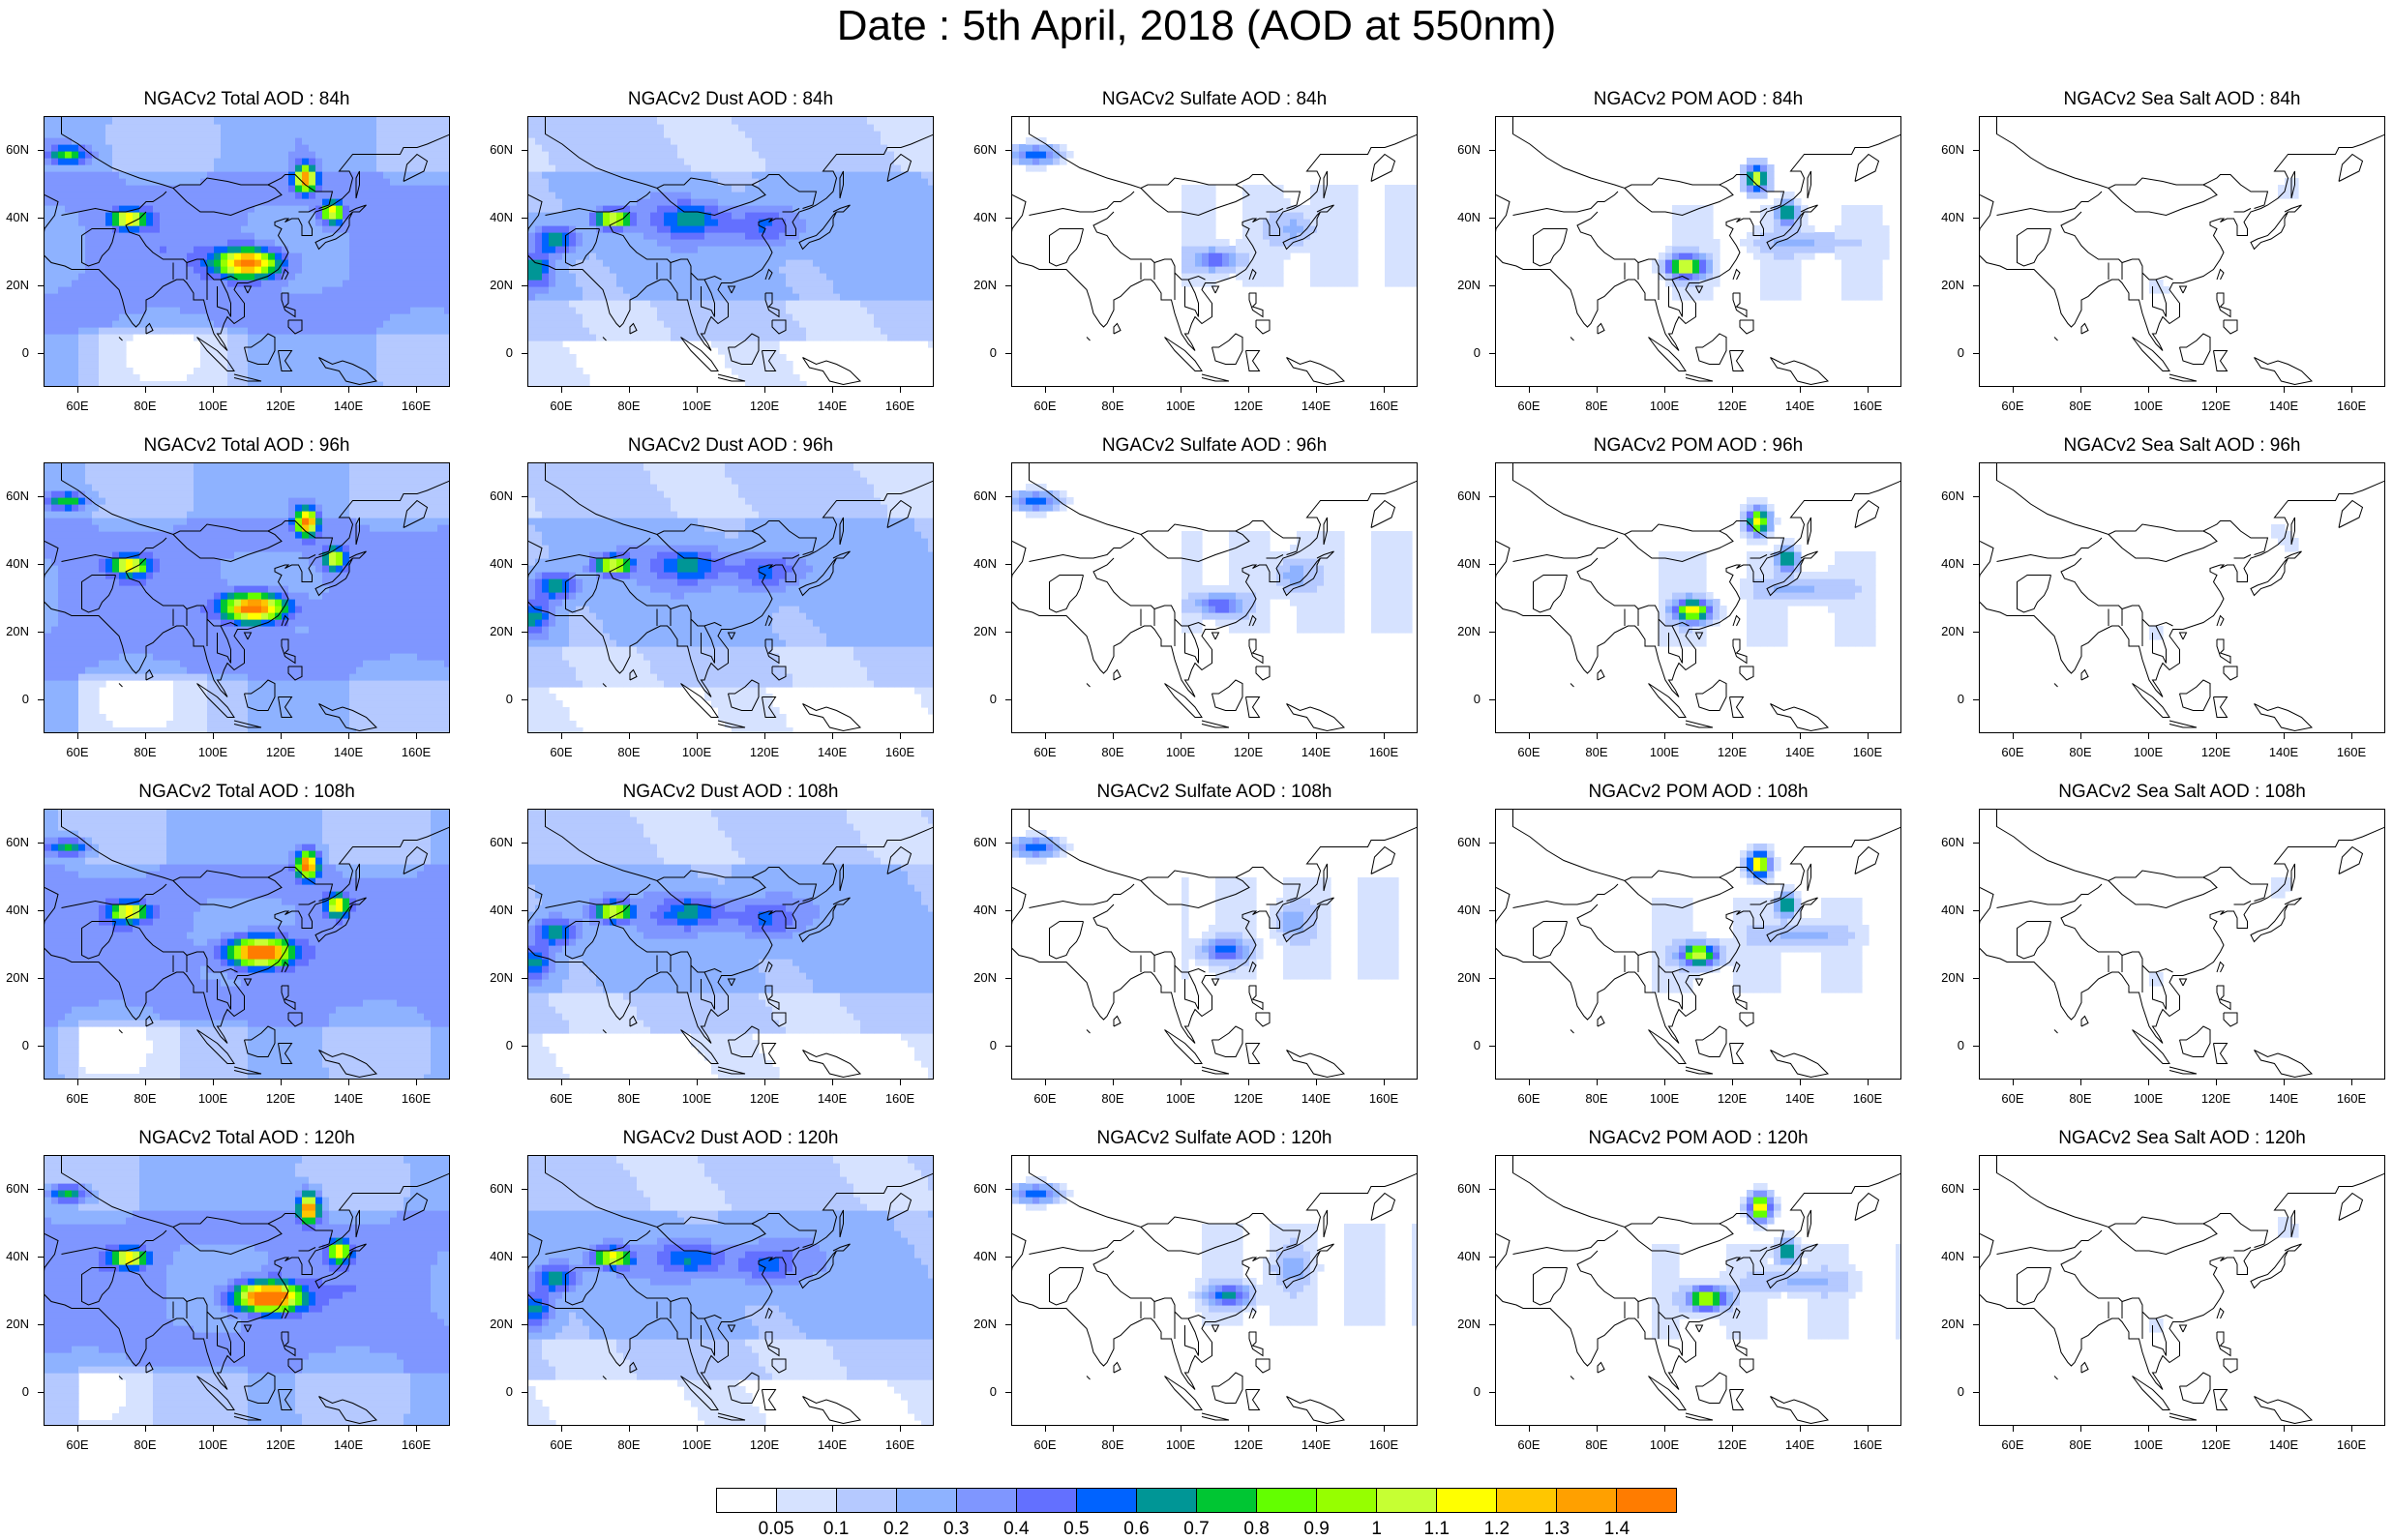 The height and width of the screenshot is (1540, 2393). What do you see at coordinates (776, 1529) in the screenshot?
I see `colorbar-label: 0.05` at bounding box center [776, 1529].